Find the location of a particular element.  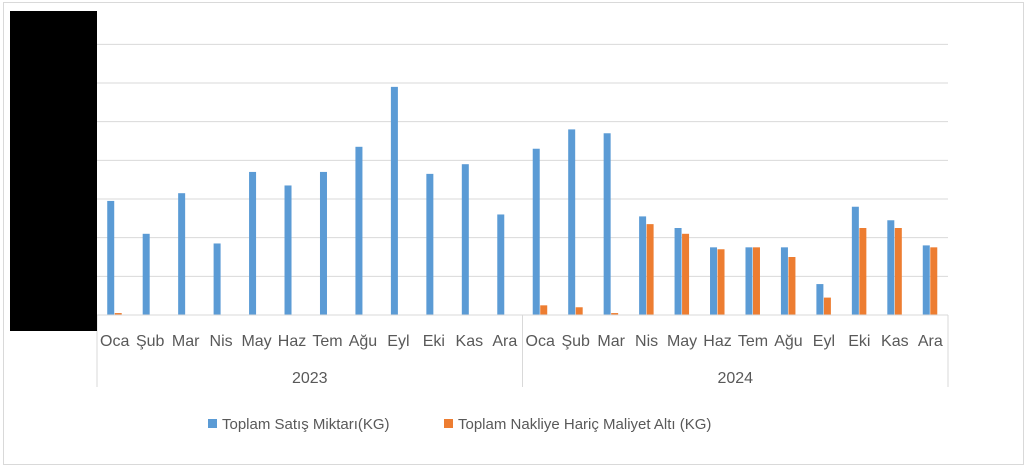

legend-label: Toplam Nakliye Hariç Maliyet Altı (KG) is located at coordinates (584, 424).